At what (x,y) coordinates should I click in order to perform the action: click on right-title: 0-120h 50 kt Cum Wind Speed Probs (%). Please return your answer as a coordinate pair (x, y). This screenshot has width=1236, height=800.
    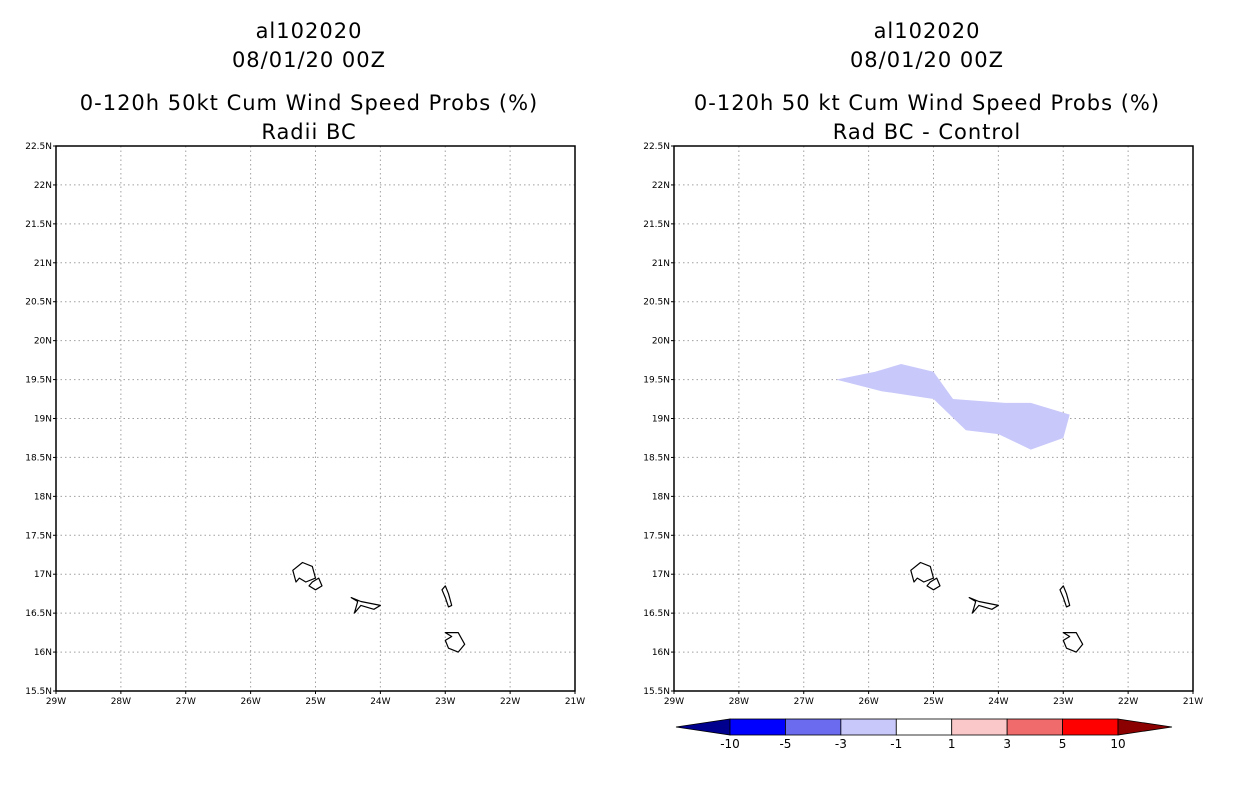
    Looking at the image, I should click on (927, 103).